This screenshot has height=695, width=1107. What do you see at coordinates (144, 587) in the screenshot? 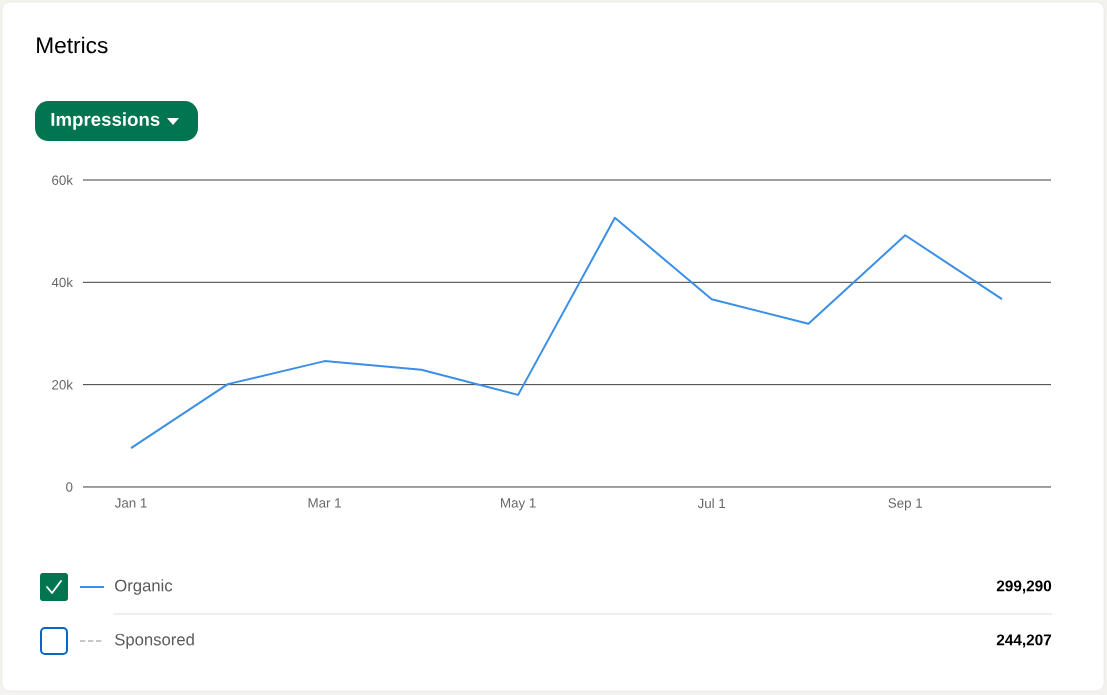
I see `legend-label: Organic` at bounding box center [144, 587].